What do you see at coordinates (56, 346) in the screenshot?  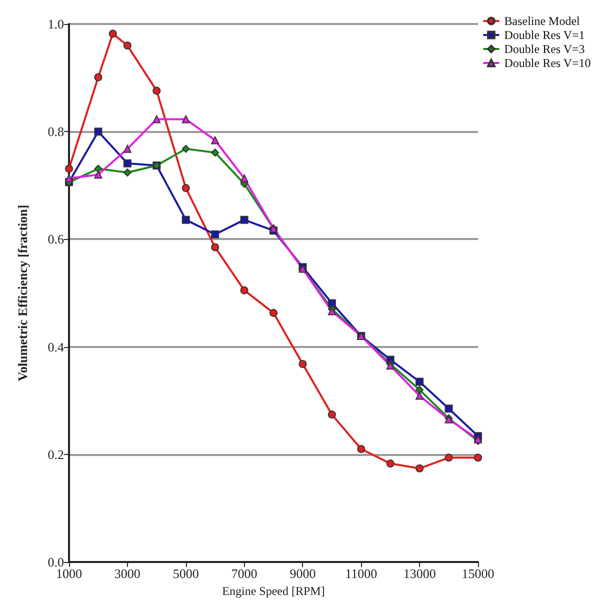 I see `y-tick-label: 0.4` at bounding box center [56, 346].